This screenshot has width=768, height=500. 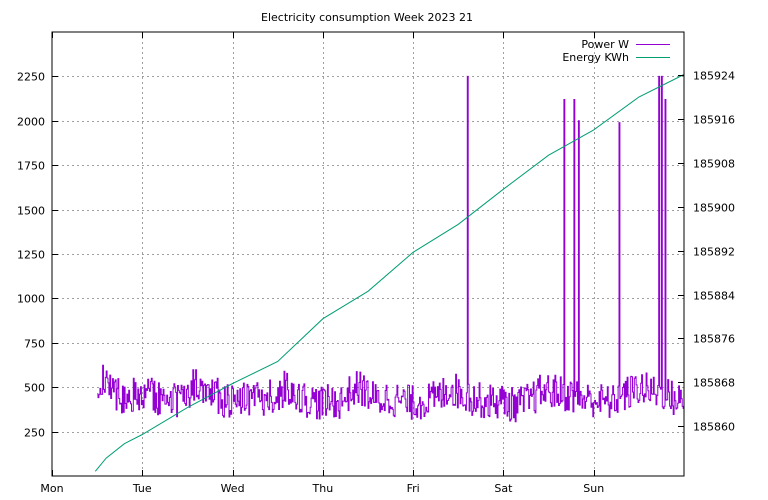 I want to click on x-tick-label: Mon, so click(x=51, y=488).